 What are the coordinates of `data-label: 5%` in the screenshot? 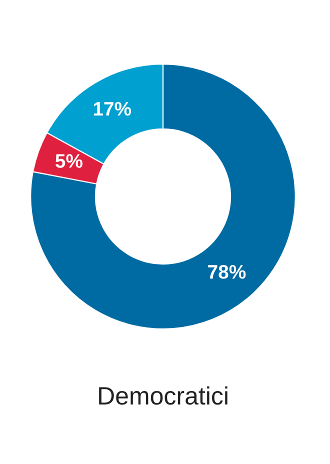 It's located at (68, 161).